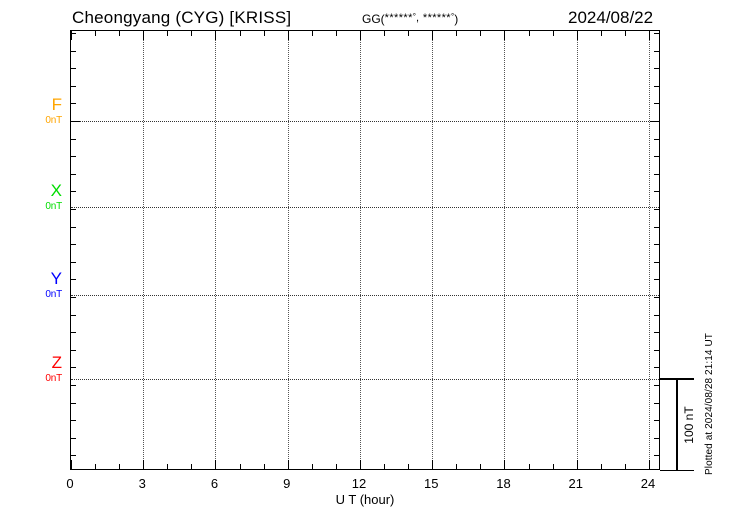 The image size is (730, 520). Describe the element at coordinates (214, 483) in the screenshot. I see `x-axis-tick-label: 6` at that location.